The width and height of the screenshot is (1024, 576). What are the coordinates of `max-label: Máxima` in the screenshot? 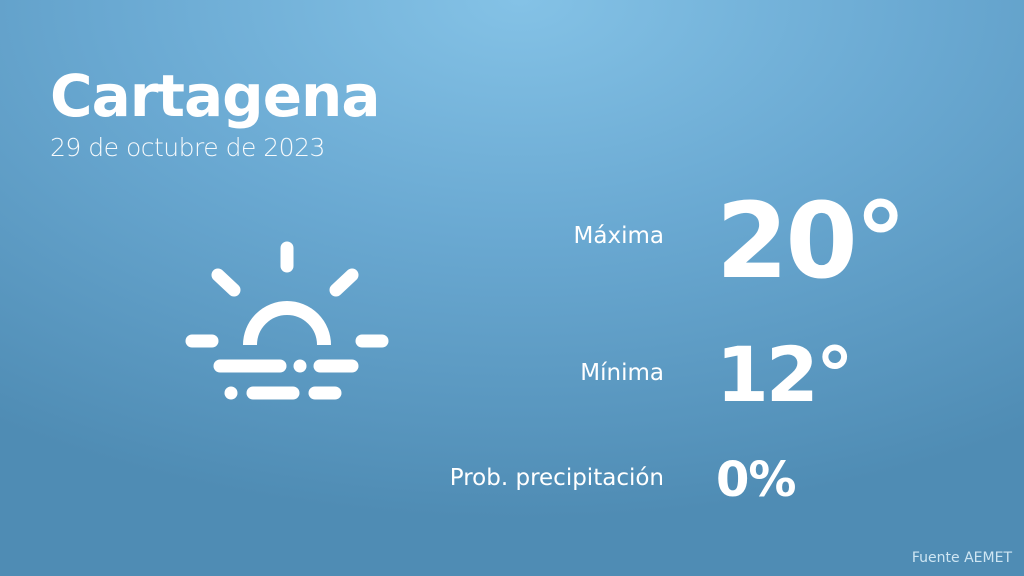 It's located at (618, 236).